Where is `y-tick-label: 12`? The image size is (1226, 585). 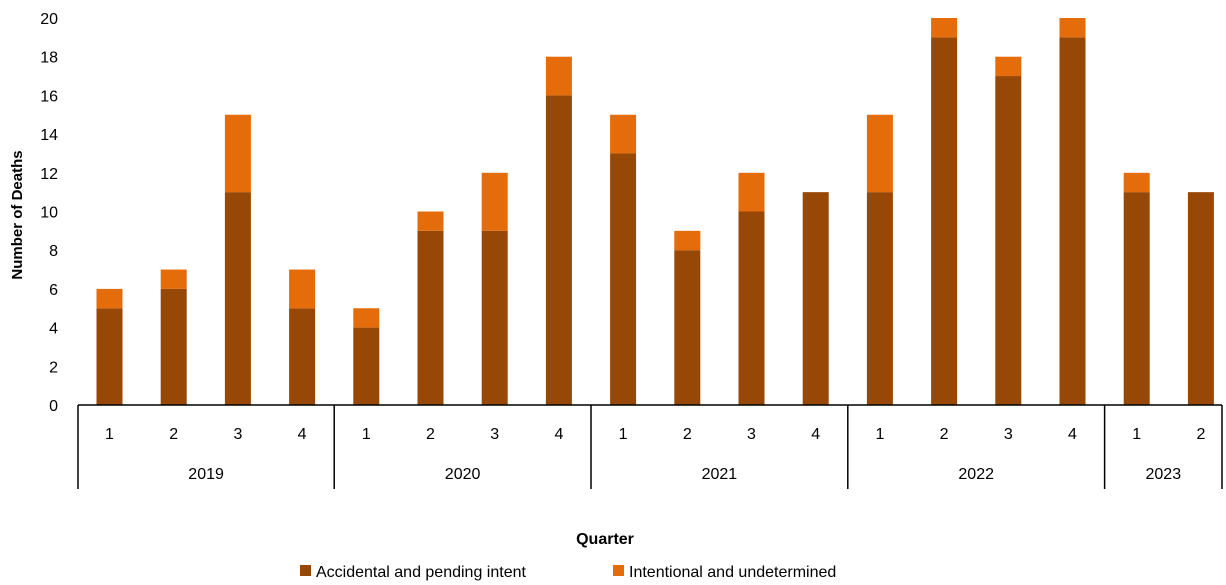
y-tick-label: 12 is located at coordinates (49, 174).